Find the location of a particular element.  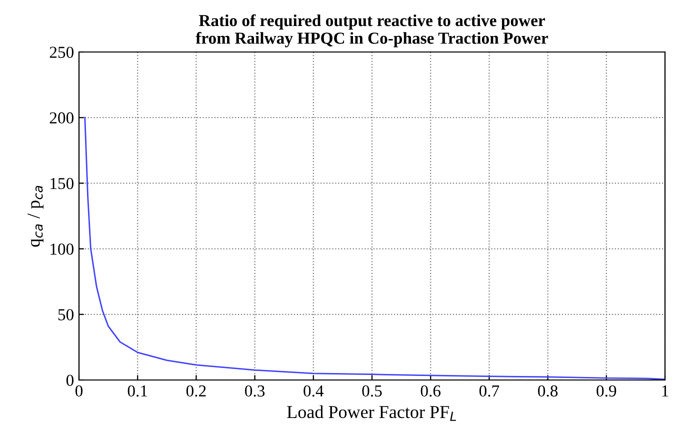

chart-title: Ratio of required output reactive to active power from Railway HPQC in Co-phase Traction Power is located at coordinates (372, 31).